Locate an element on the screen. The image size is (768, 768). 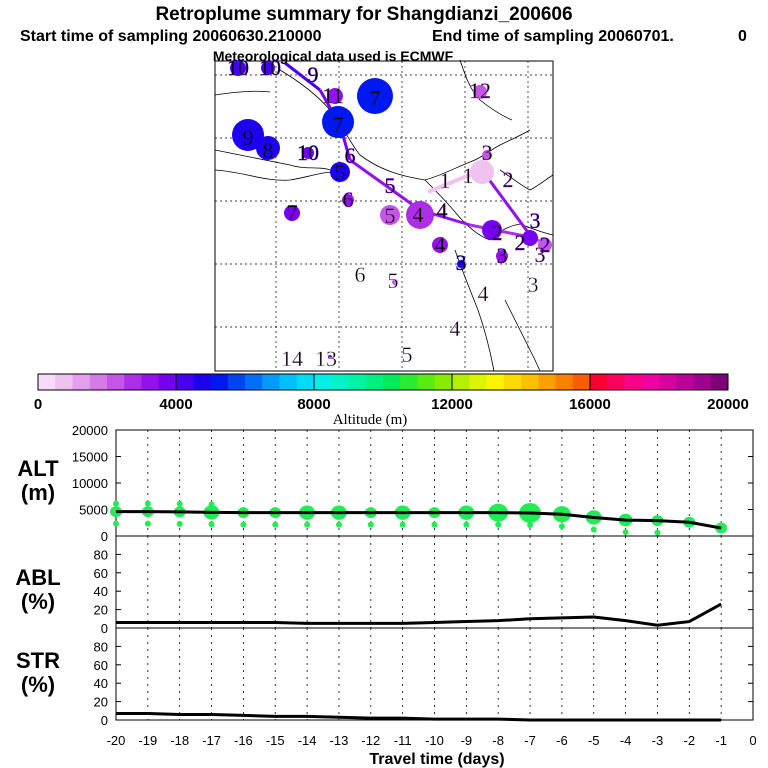
abl-panel: ABL (%) 0 20 40 60 80 is located at coordinates (384, 585).